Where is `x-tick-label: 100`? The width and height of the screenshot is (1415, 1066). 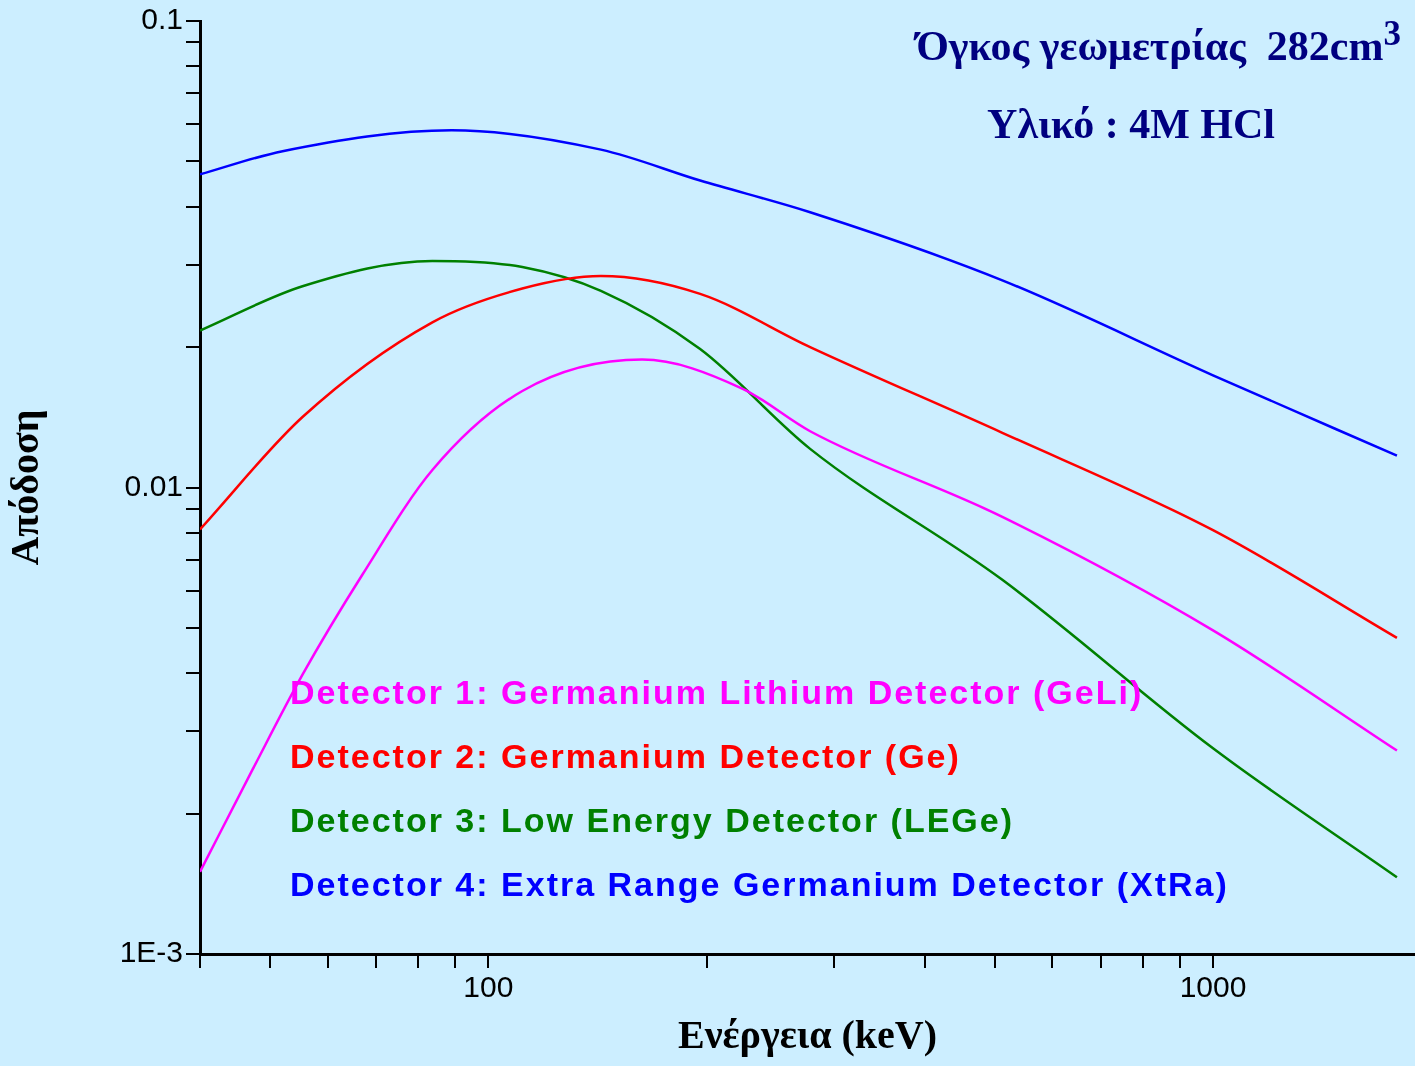 x-tick-label: 100 is located at coordinates (488, 987).